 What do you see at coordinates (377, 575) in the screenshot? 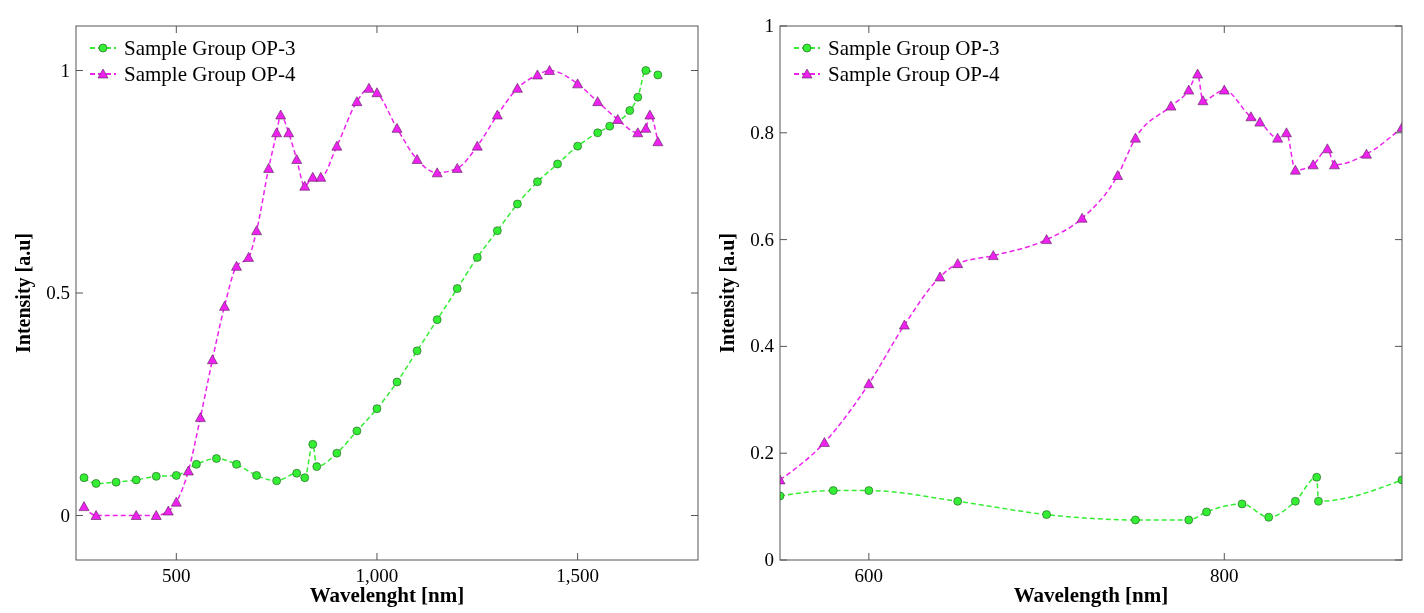
I see `x-tick-label: 1,000` at bounding box center [377, 575].